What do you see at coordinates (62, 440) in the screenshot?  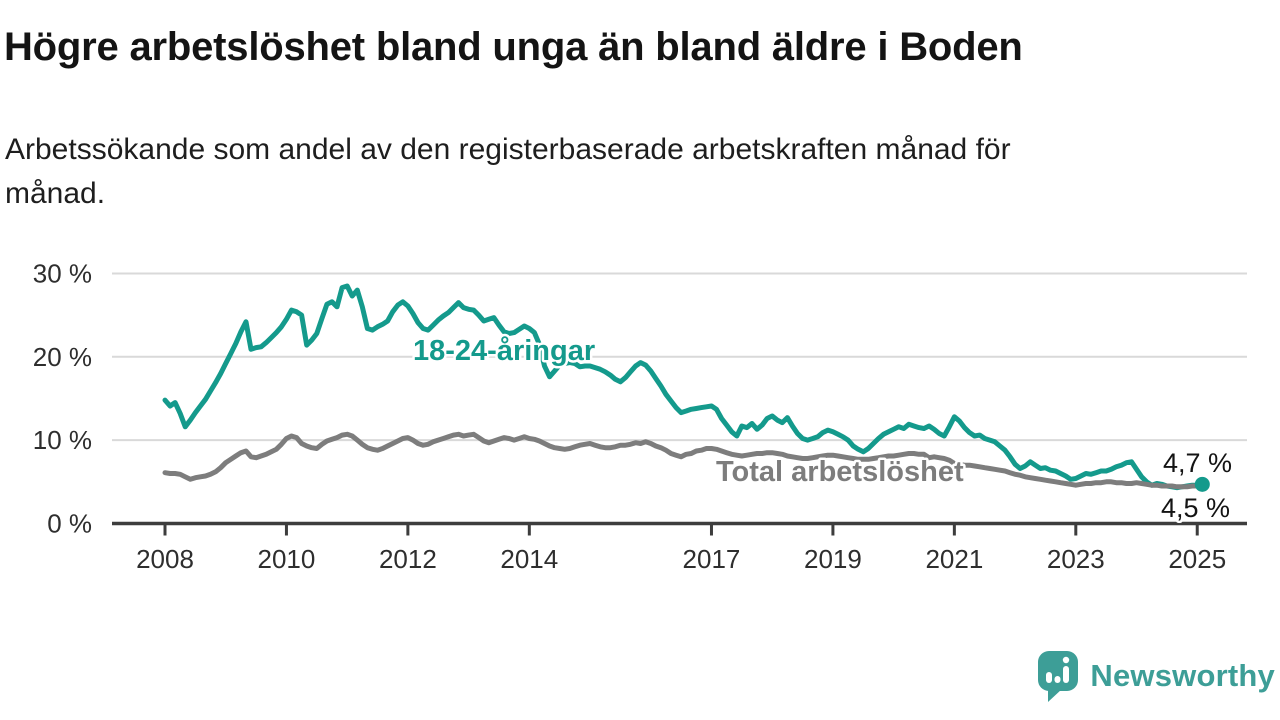 I see `y-axis-tick-label: 10 %` at bounding box center [62, 440].